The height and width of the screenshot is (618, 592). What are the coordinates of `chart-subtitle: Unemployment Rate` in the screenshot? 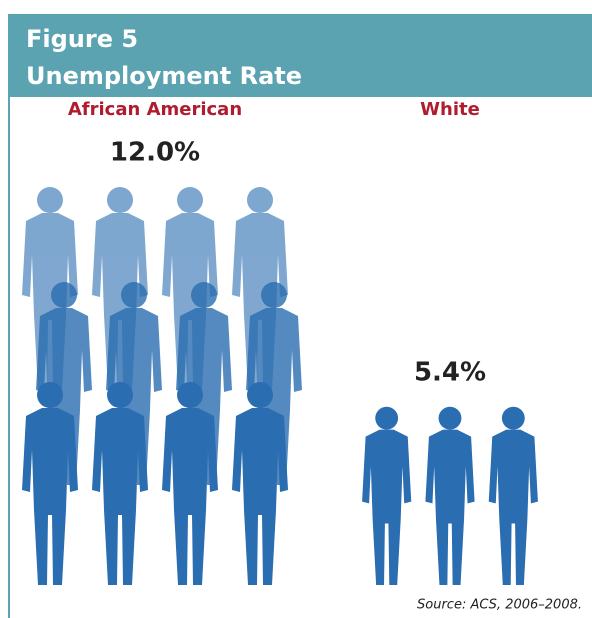 It's located at (164, 76).